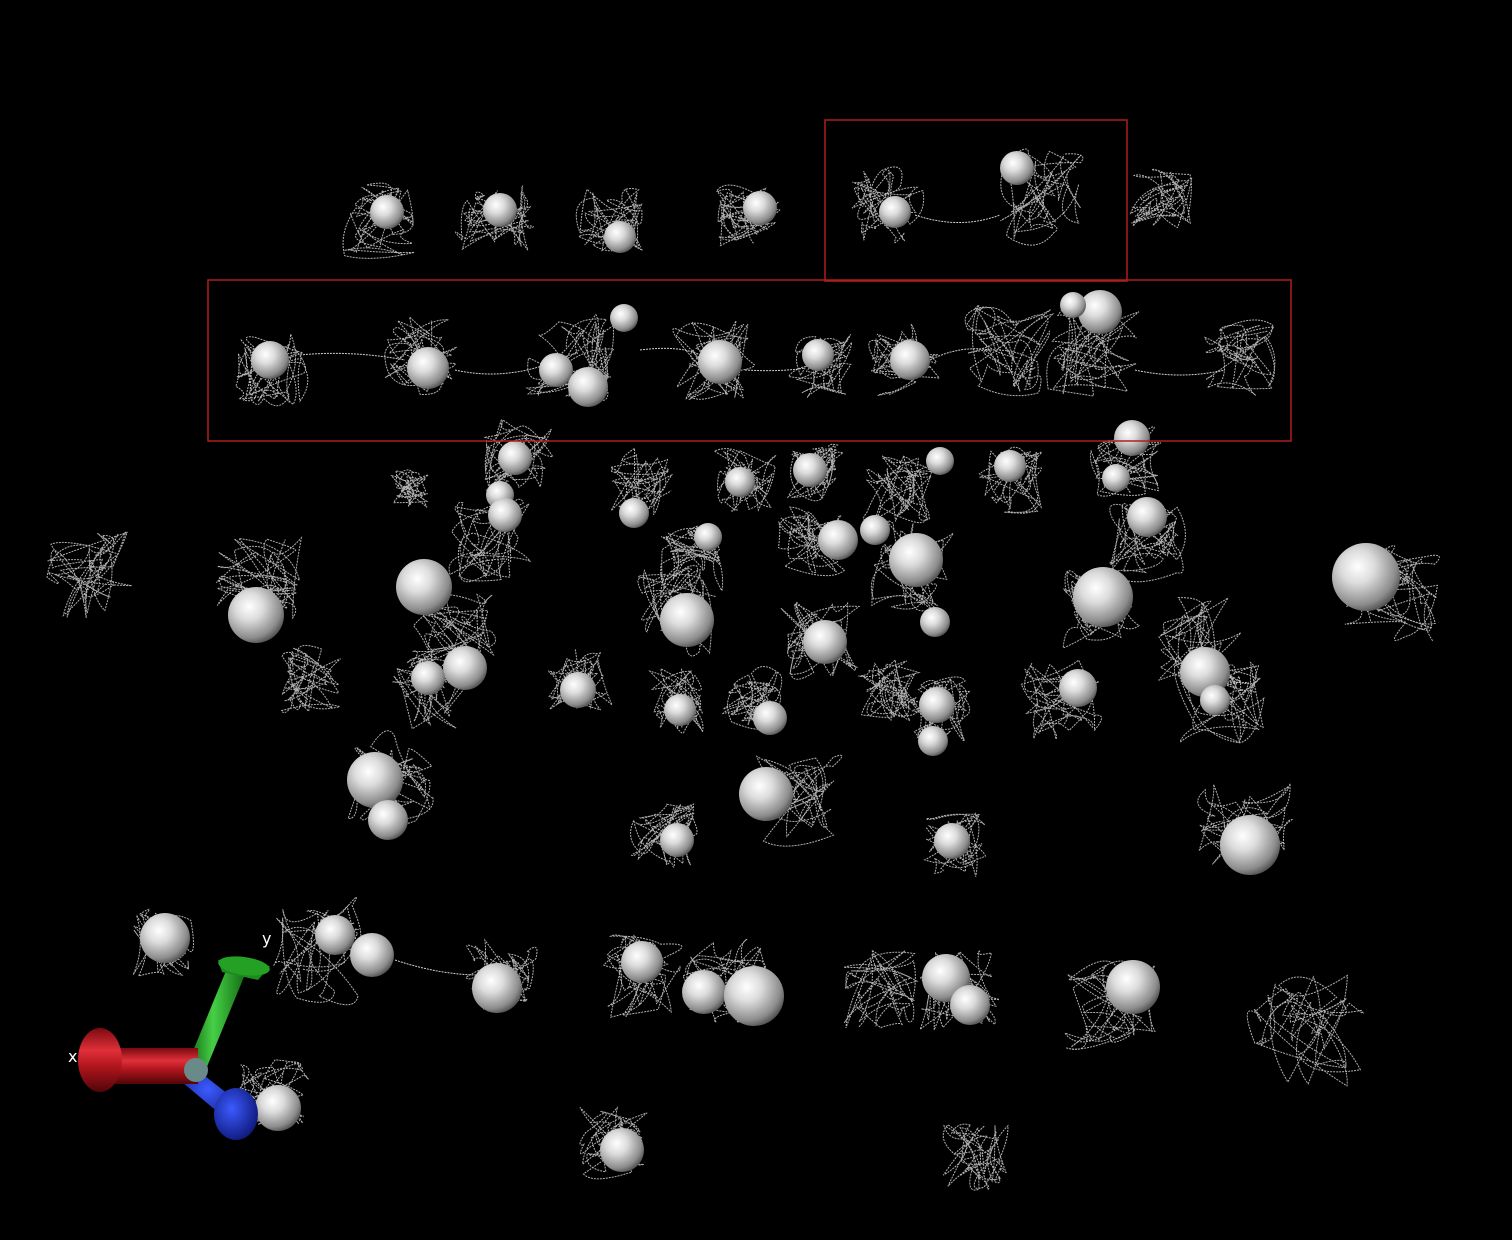  What do you see at coordinates (100, 1060) in the screenshot?
I see `x-axis-cone` at bounding box center [100, 1060].